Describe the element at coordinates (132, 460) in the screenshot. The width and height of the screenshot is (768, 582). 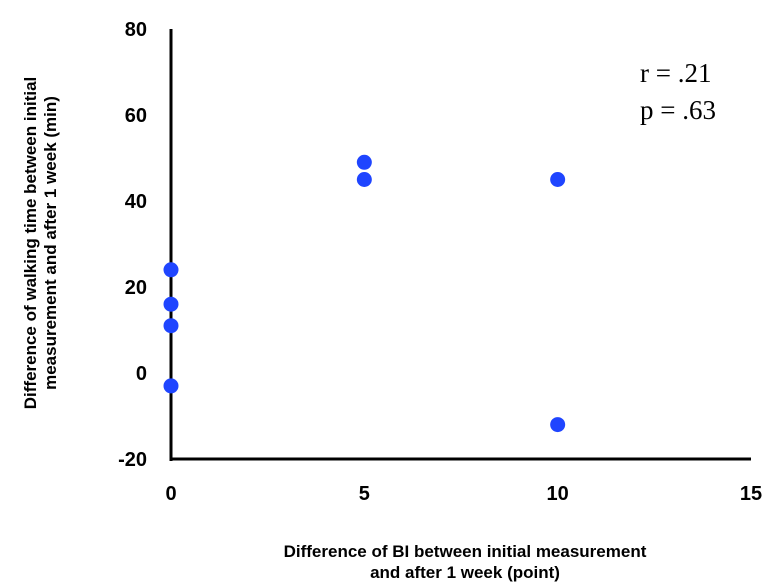
I see `y-tick-label: -20` at that location.